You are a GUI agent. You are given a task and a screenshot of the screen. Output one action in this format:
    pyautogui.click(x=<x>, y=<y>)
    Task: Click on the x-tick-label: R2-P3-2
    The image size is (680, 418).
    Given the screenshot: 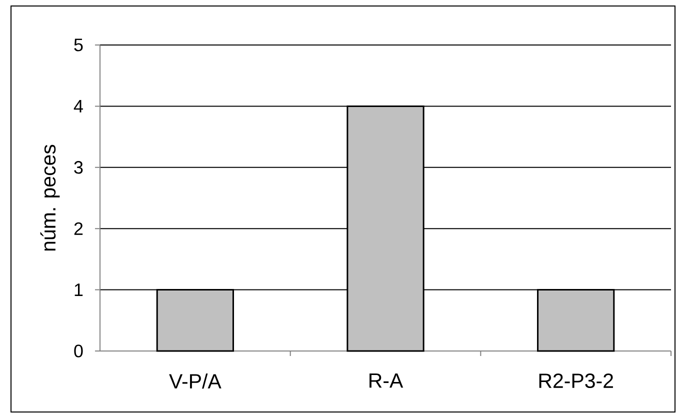 What is the action you would take?
    pyautogui.click(x=576, y=381)
    